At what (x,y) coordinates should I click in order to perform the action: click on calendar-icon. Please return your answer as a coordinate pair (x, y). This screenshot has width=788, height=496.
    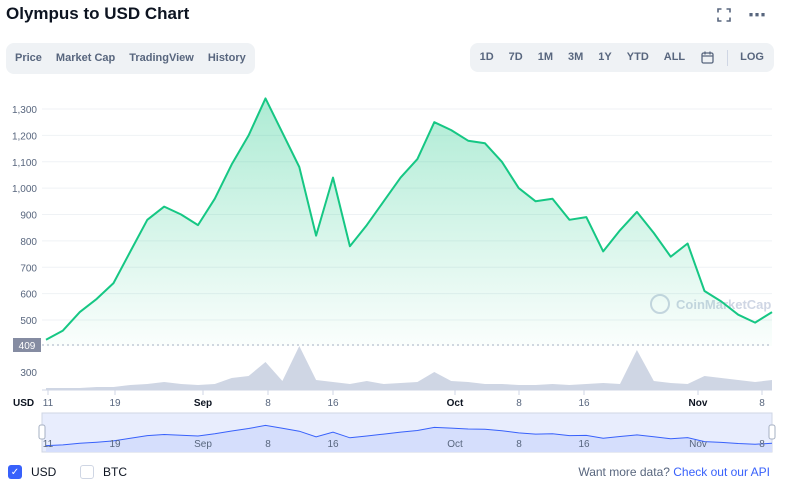
    Looking at the image, I should click on (707, 57).